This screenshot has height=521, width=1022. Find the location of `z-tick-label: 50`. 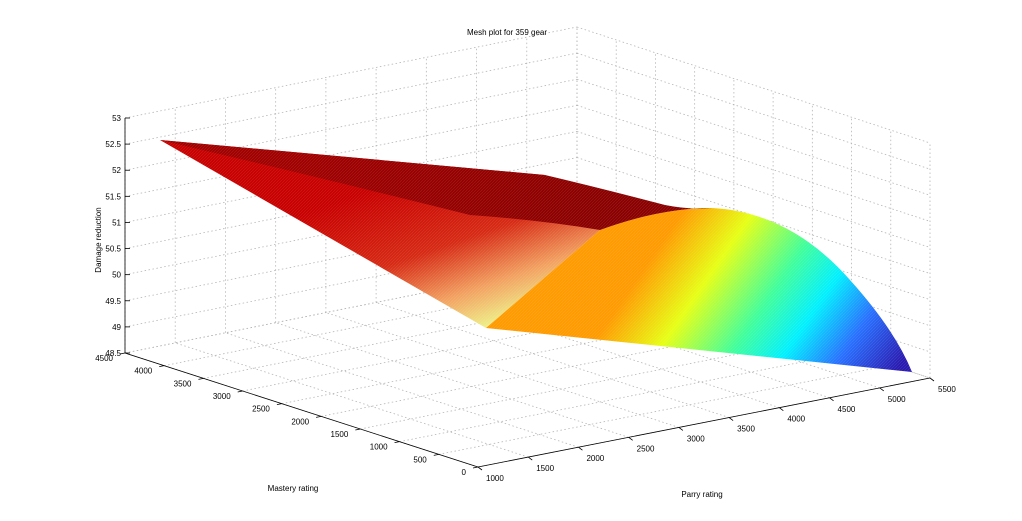

z-tick-label: 50 is located at coordinates (116, 275).